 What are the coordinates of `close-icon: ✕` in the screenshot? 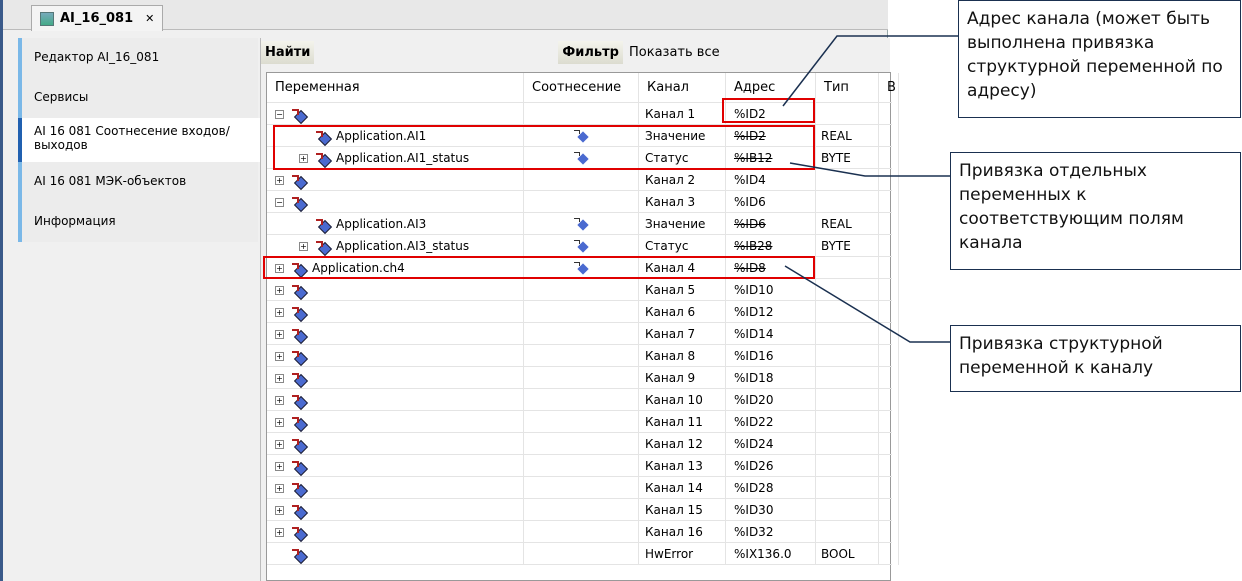 It's located at (150, 18).